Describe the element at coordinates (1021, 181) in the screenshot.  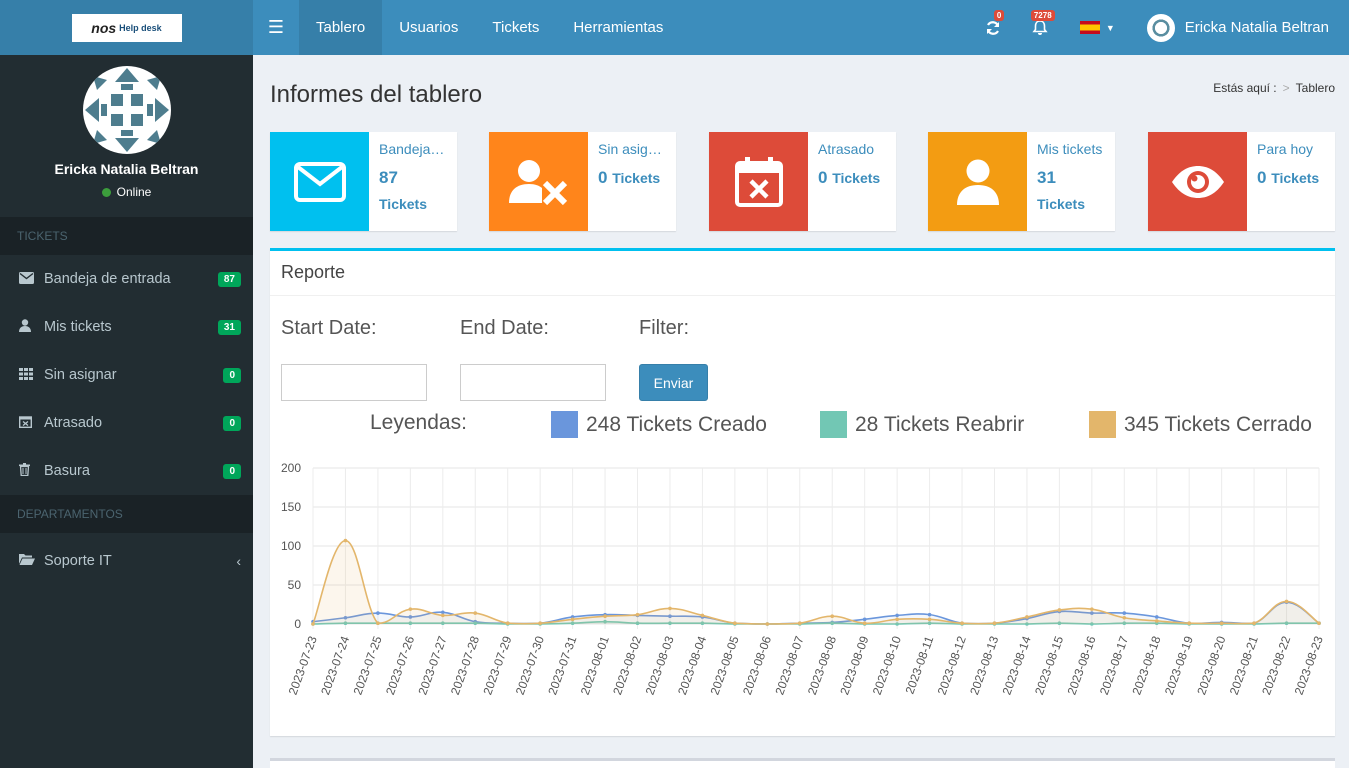
I see `info-box-mis-tickets: Mis tickets 31 Tickets` at that location.